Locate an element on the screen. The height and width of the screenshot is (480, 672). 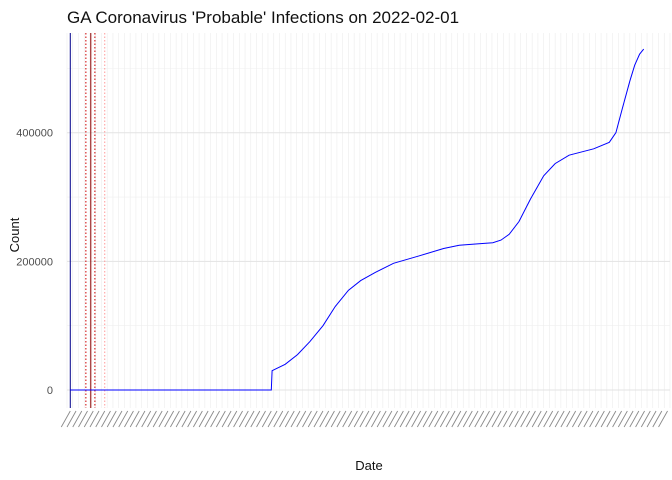
y-tick-label: 0 is located at coordinates (50, 391).